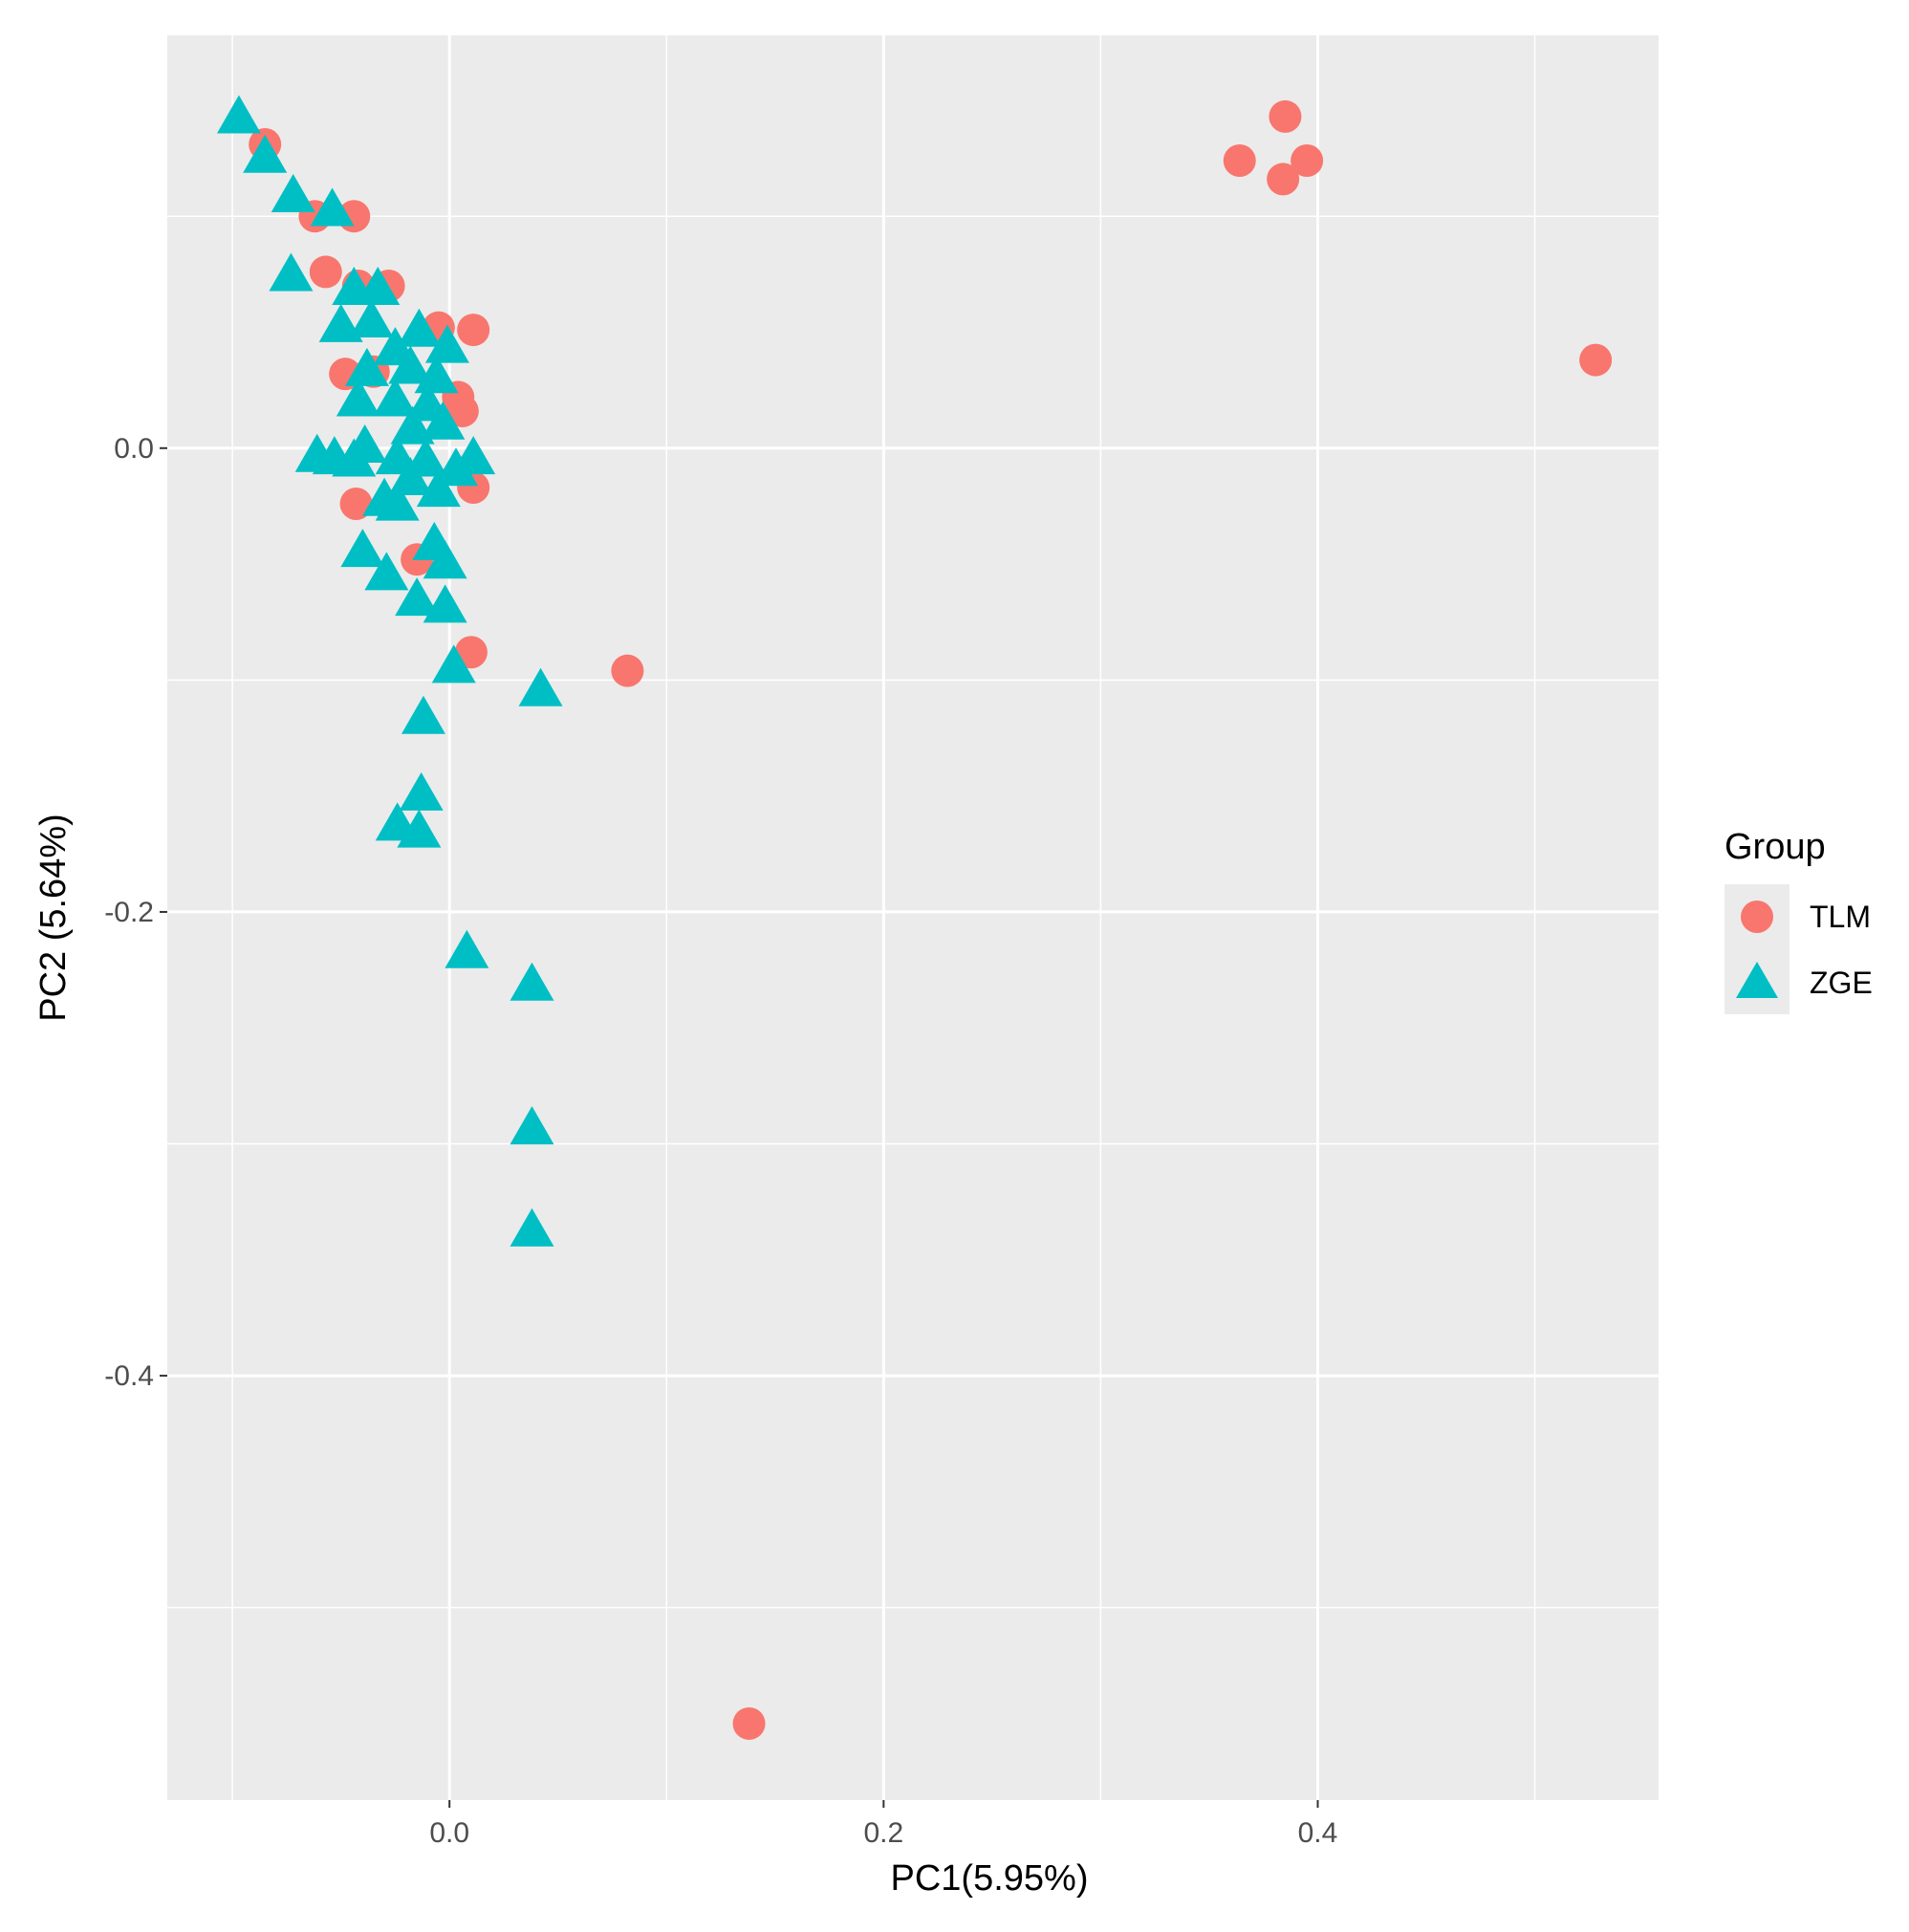 This screenshot has height=1932, width=1909. Describe the element at coordinates (883, 1833) in the screenshot. I see `x-tick-label: 0.2` at that location.